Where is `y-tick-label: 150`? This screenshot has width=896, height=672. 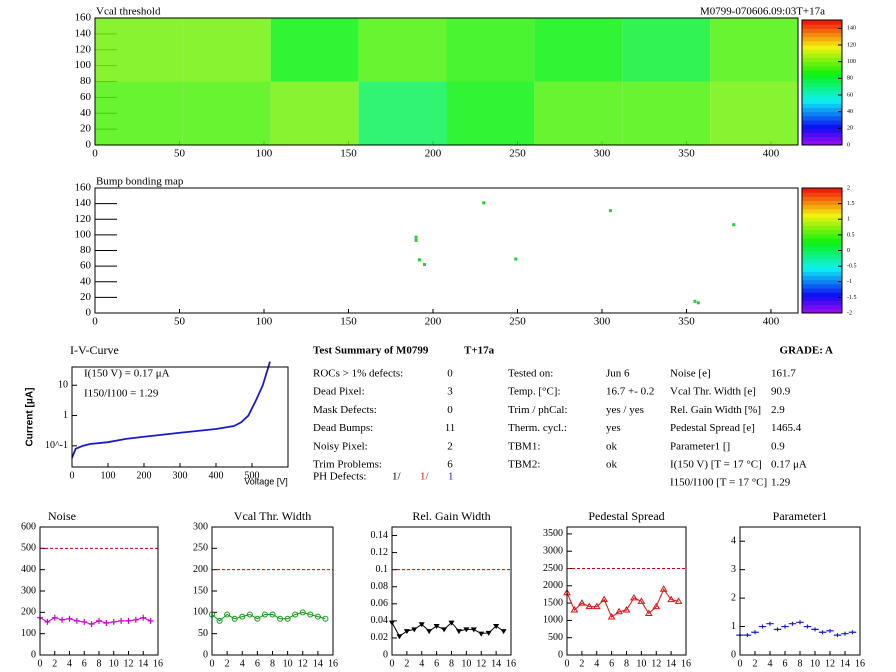
y-tick-label: 150 is located at coordinates (200, 590).